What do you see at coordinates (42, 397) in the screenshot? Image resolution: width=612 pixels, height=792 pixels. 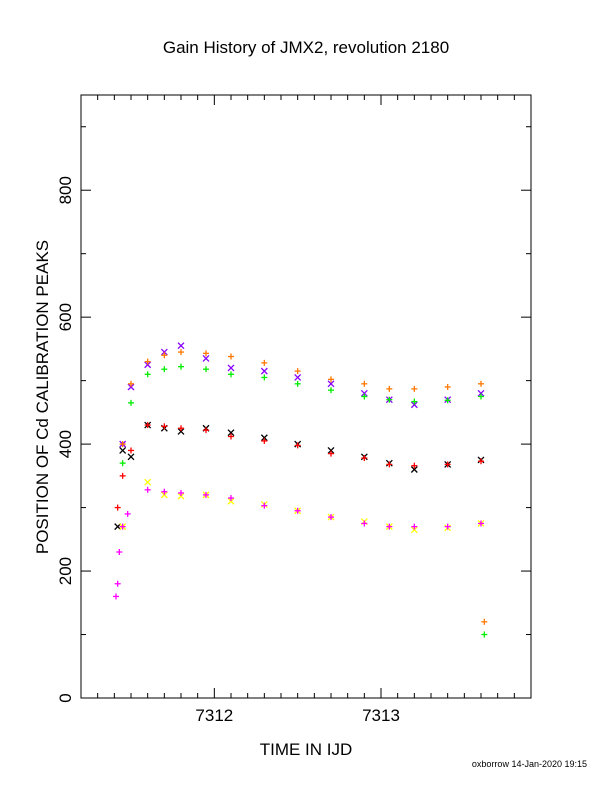 I see `y-axis-label: POSITION OF Cd CALIBRATION PEAKS` at bounding box center [42, 397].